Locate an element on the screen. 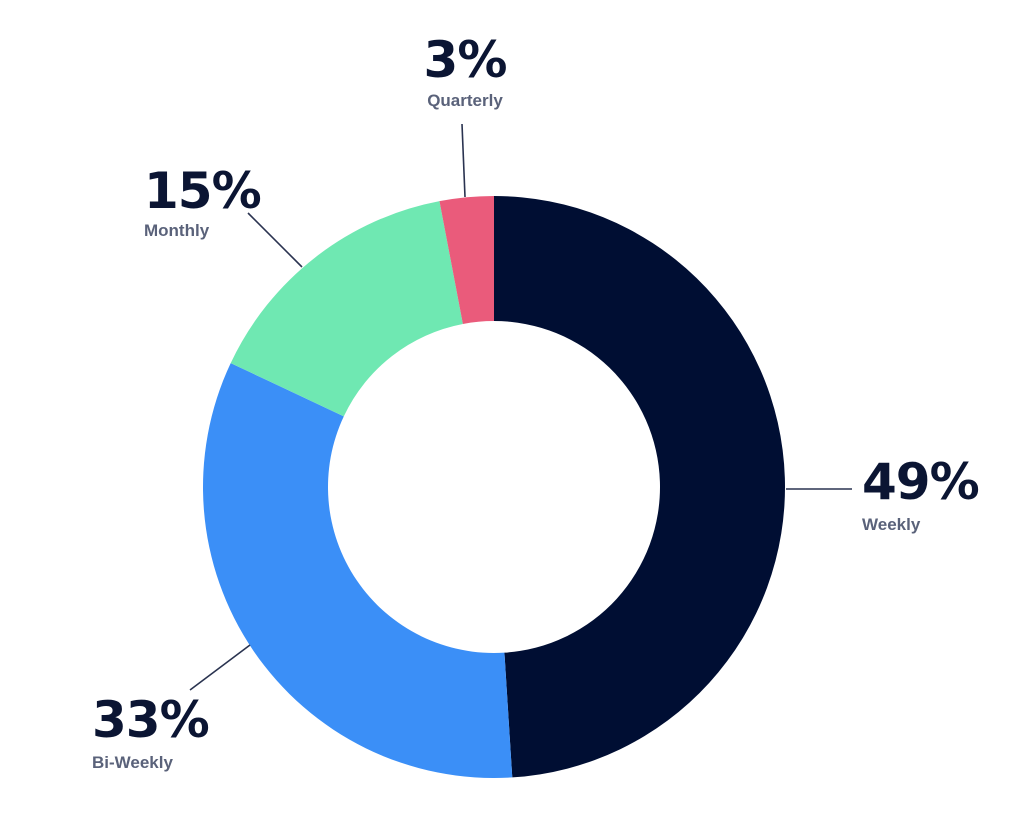  leader-line-quarterly is located at coordinates (463, 160).